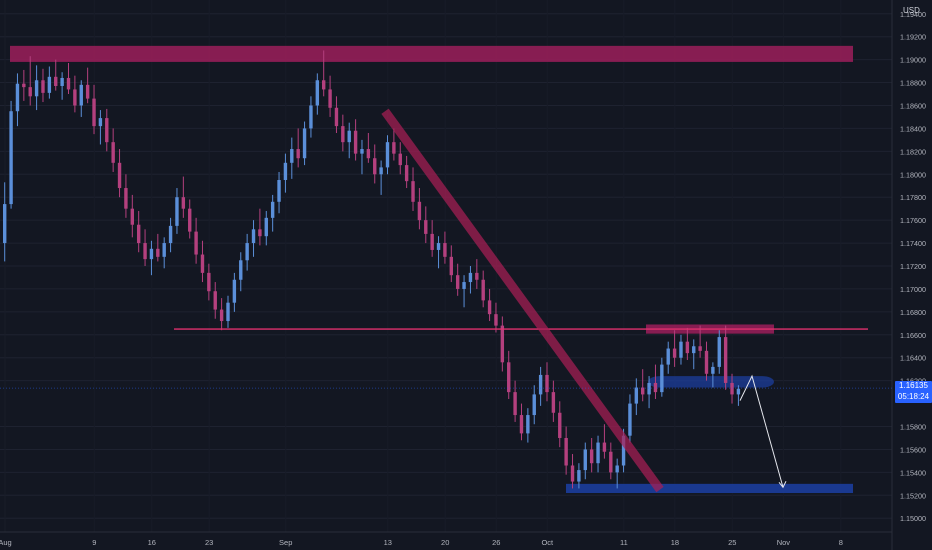 This screenshot has width=932, height=550. Describe the element at coordinates (913, 518) in the screenshot. I see `y-tick-label: 1.15000` at that location.